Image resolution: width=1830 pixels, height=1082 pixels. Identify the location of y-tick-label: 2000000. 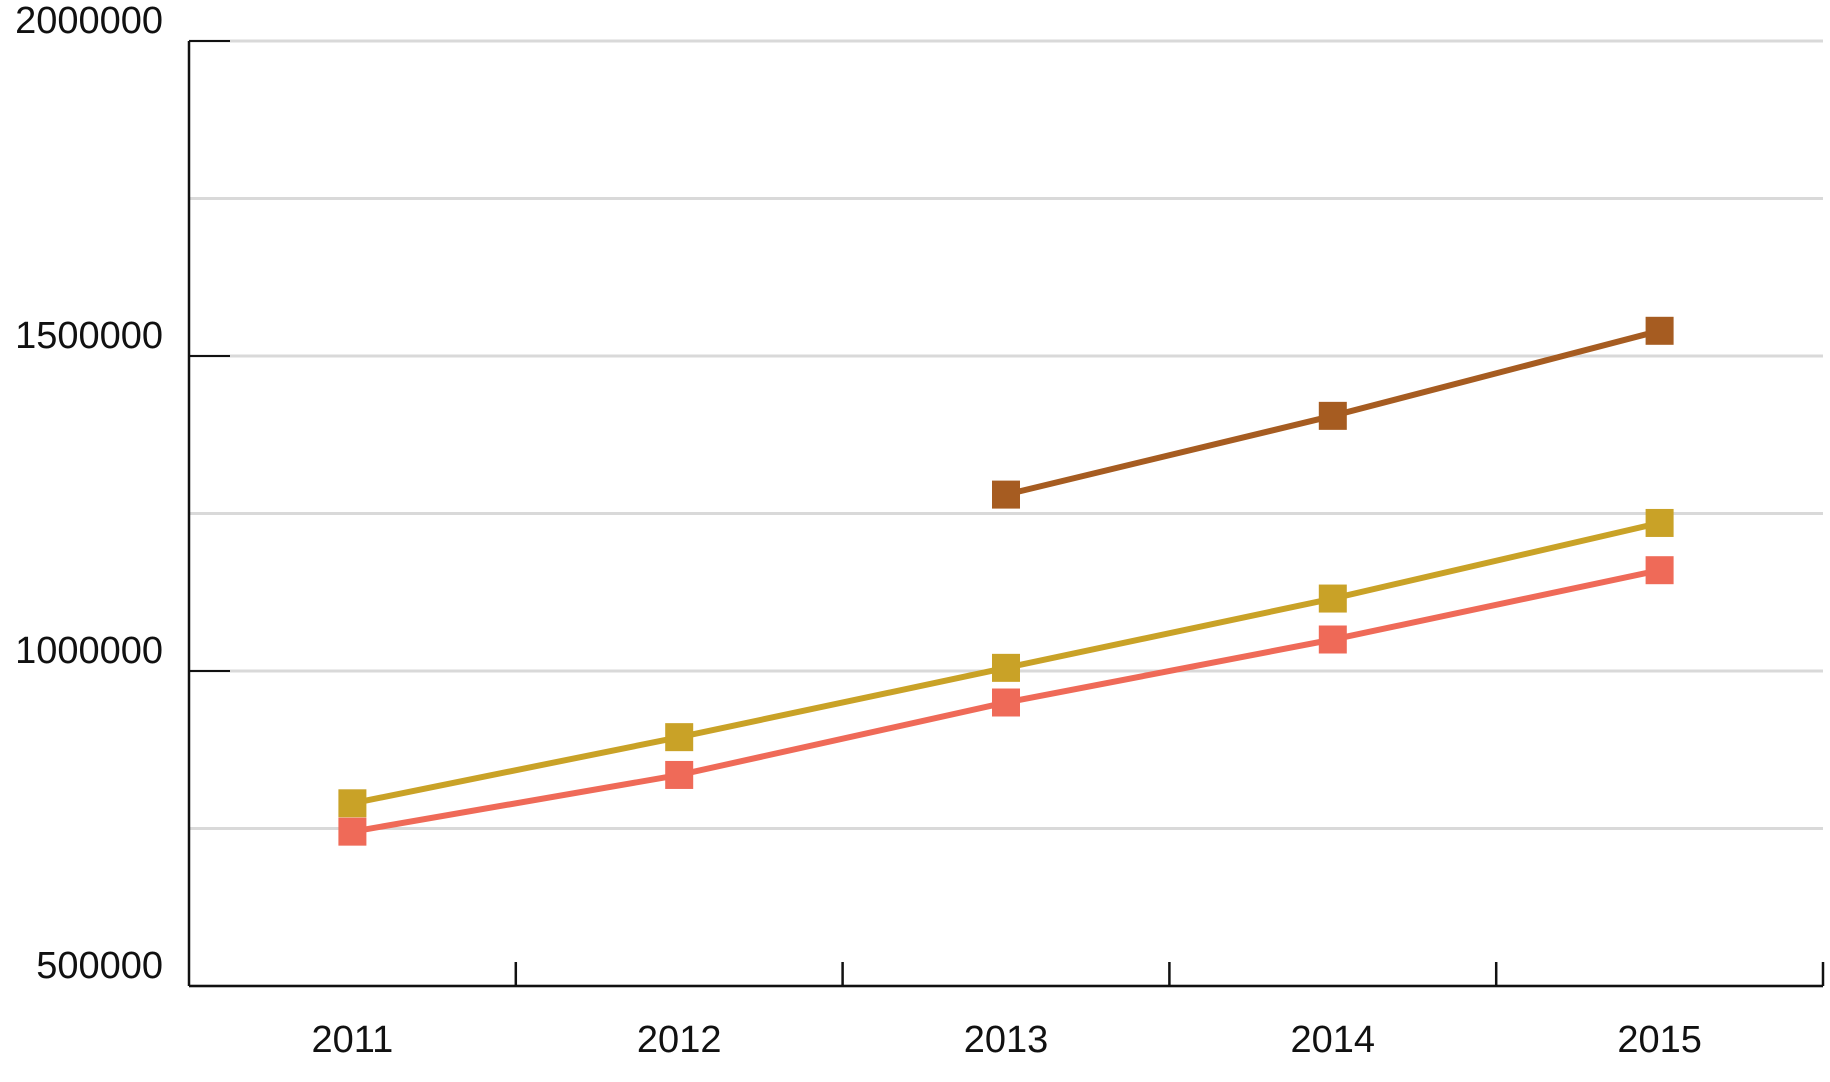
(89, 21).